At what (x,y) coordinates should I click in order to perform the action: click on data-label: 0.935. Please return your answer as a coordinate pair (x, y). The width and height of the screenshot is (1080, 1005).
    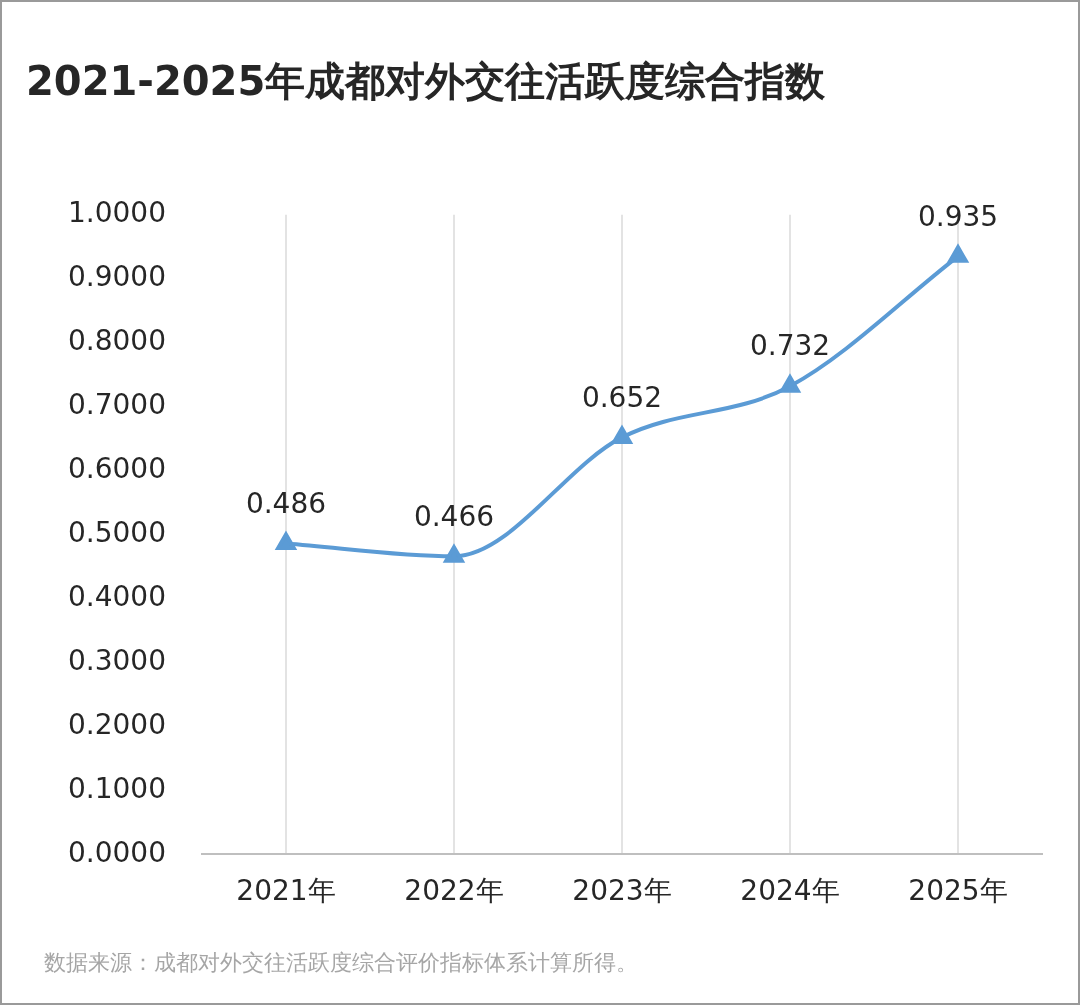
    Looking at the image, I should click on (958, 216).